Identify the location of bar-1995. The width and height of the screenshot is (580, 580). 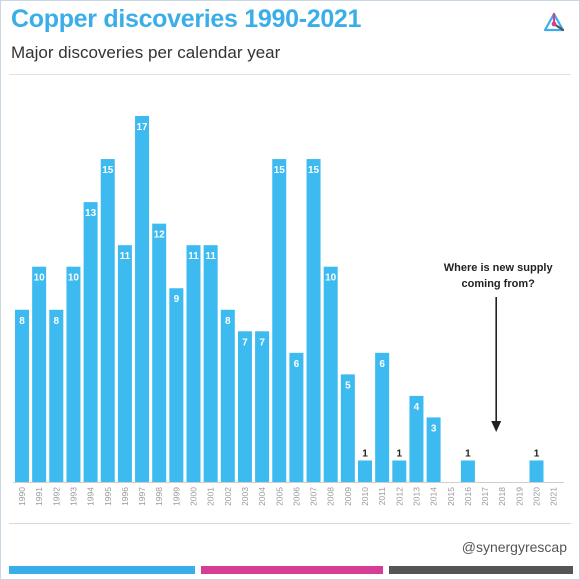
(107, 320).